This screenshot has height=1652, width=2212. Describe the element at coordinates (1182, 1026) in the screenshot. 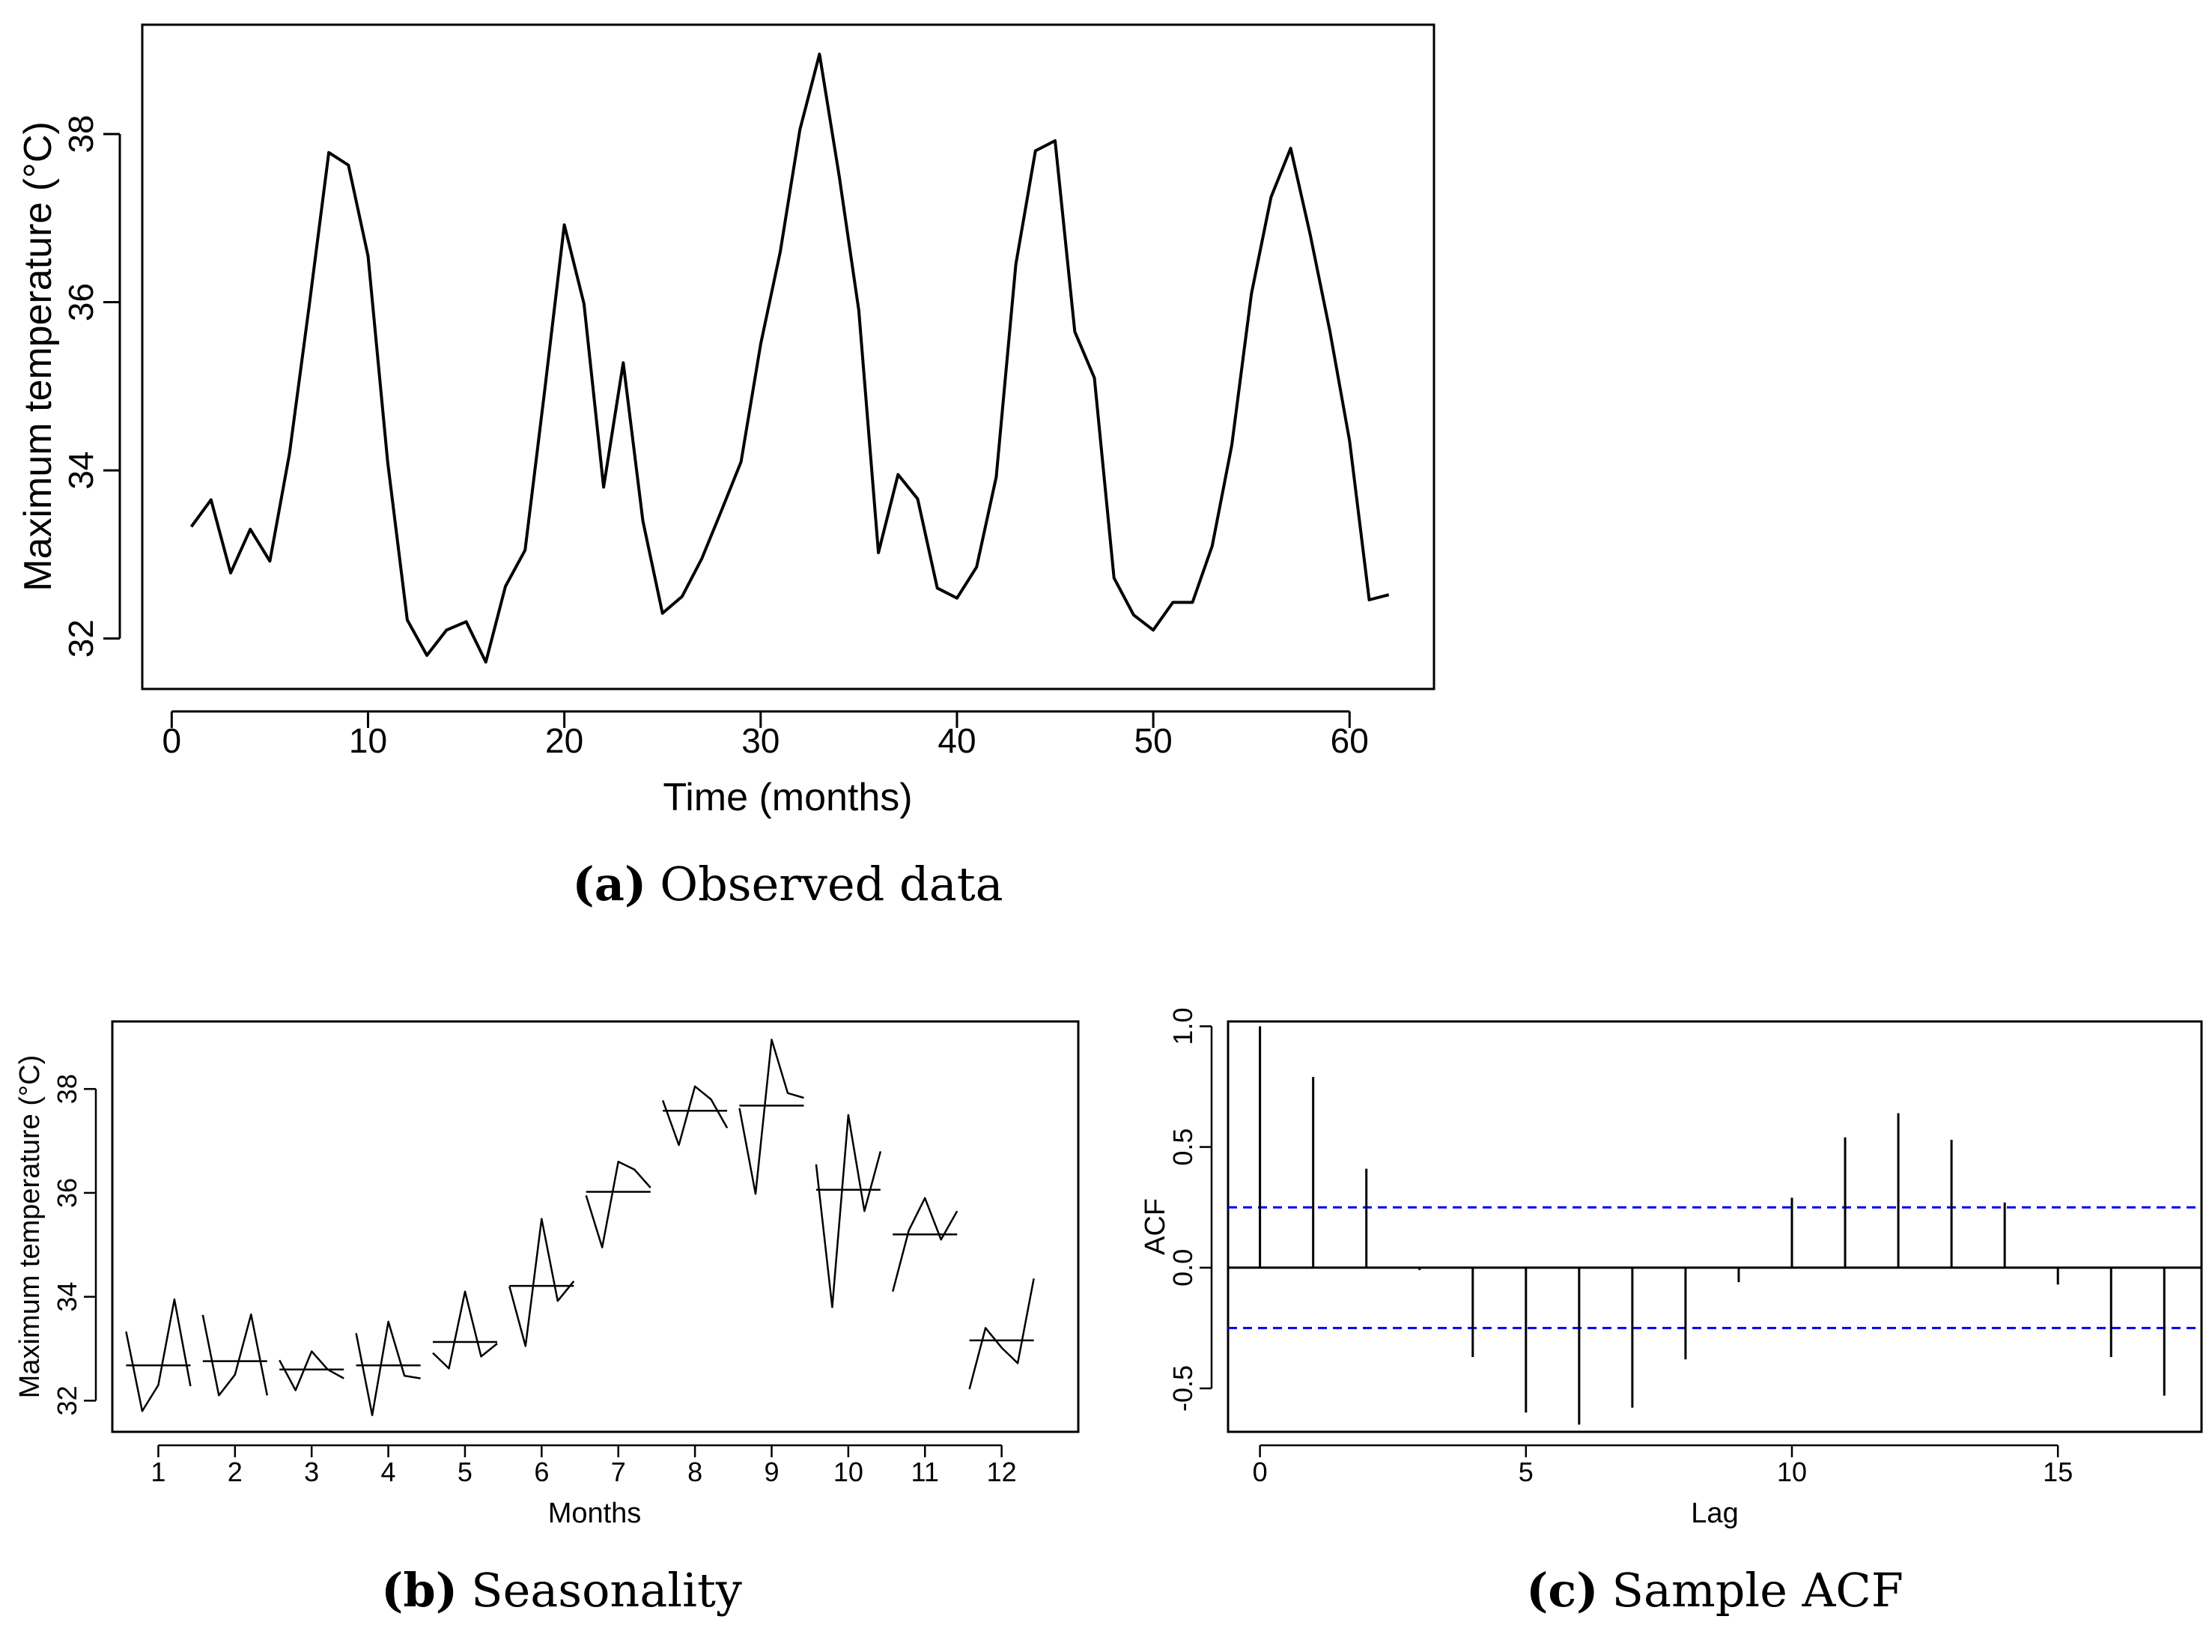

I see `panel-c-y-tick-label: 1.0` at that location.